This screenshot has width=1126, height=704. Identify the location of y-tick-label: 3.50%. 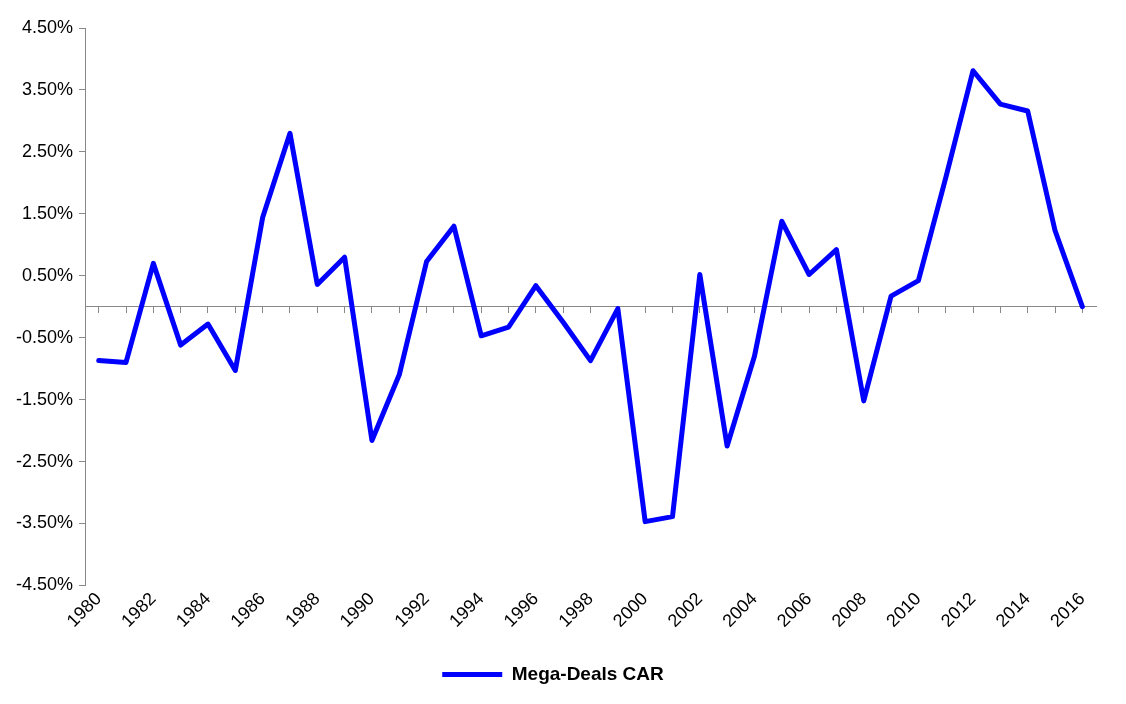
(47, 88).